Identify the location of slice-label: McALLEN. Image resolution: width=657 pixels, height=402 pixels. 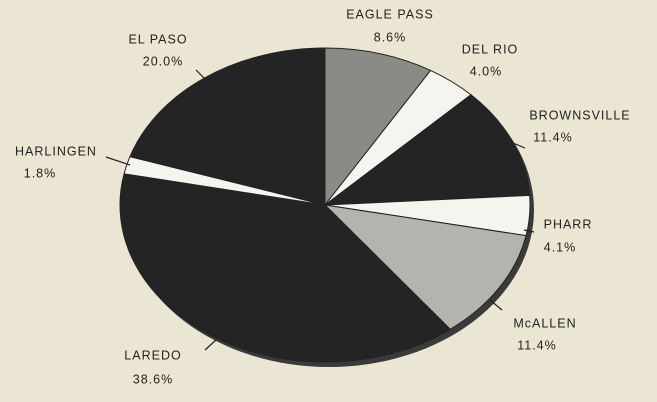
(544, 323).